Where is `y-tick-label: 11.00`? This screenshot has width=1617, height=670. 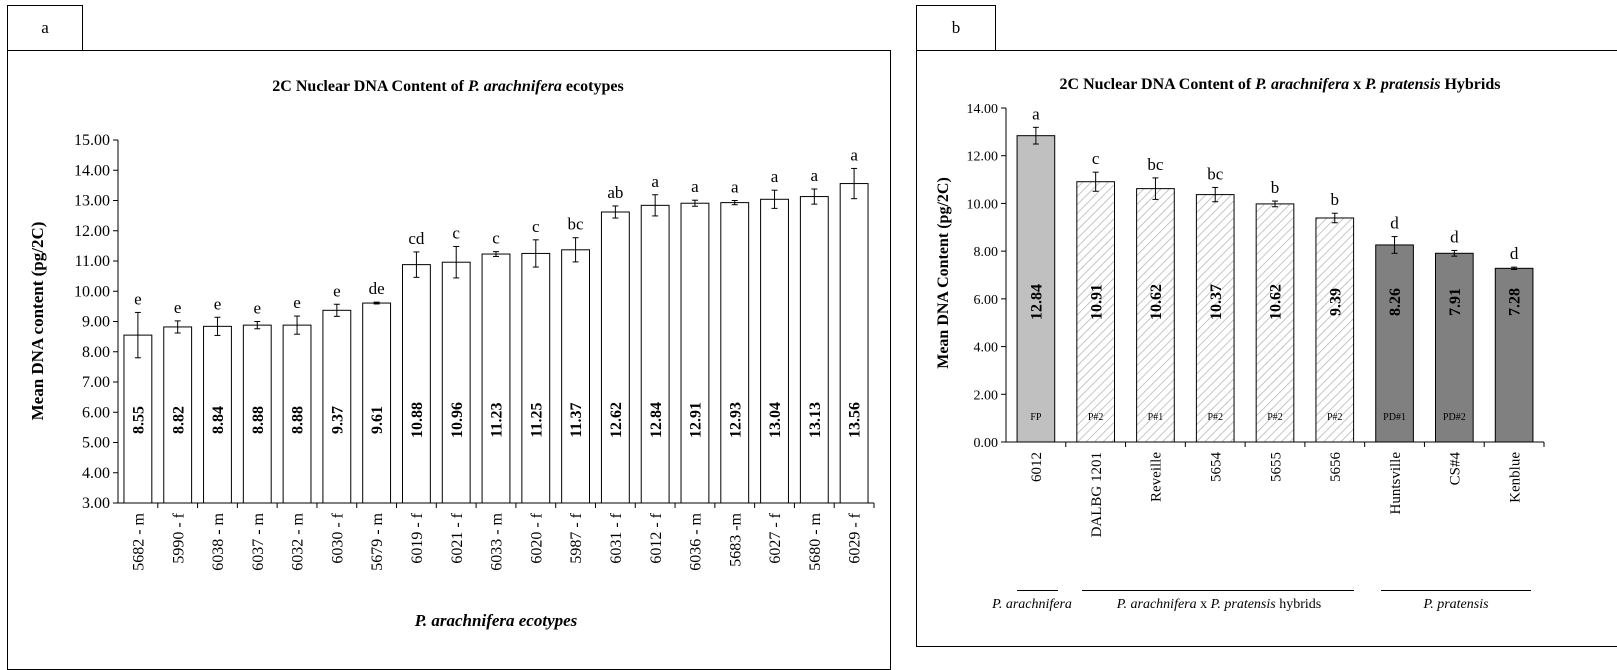 y-tick-label: 11.00 is located at coordinates (92, 261).